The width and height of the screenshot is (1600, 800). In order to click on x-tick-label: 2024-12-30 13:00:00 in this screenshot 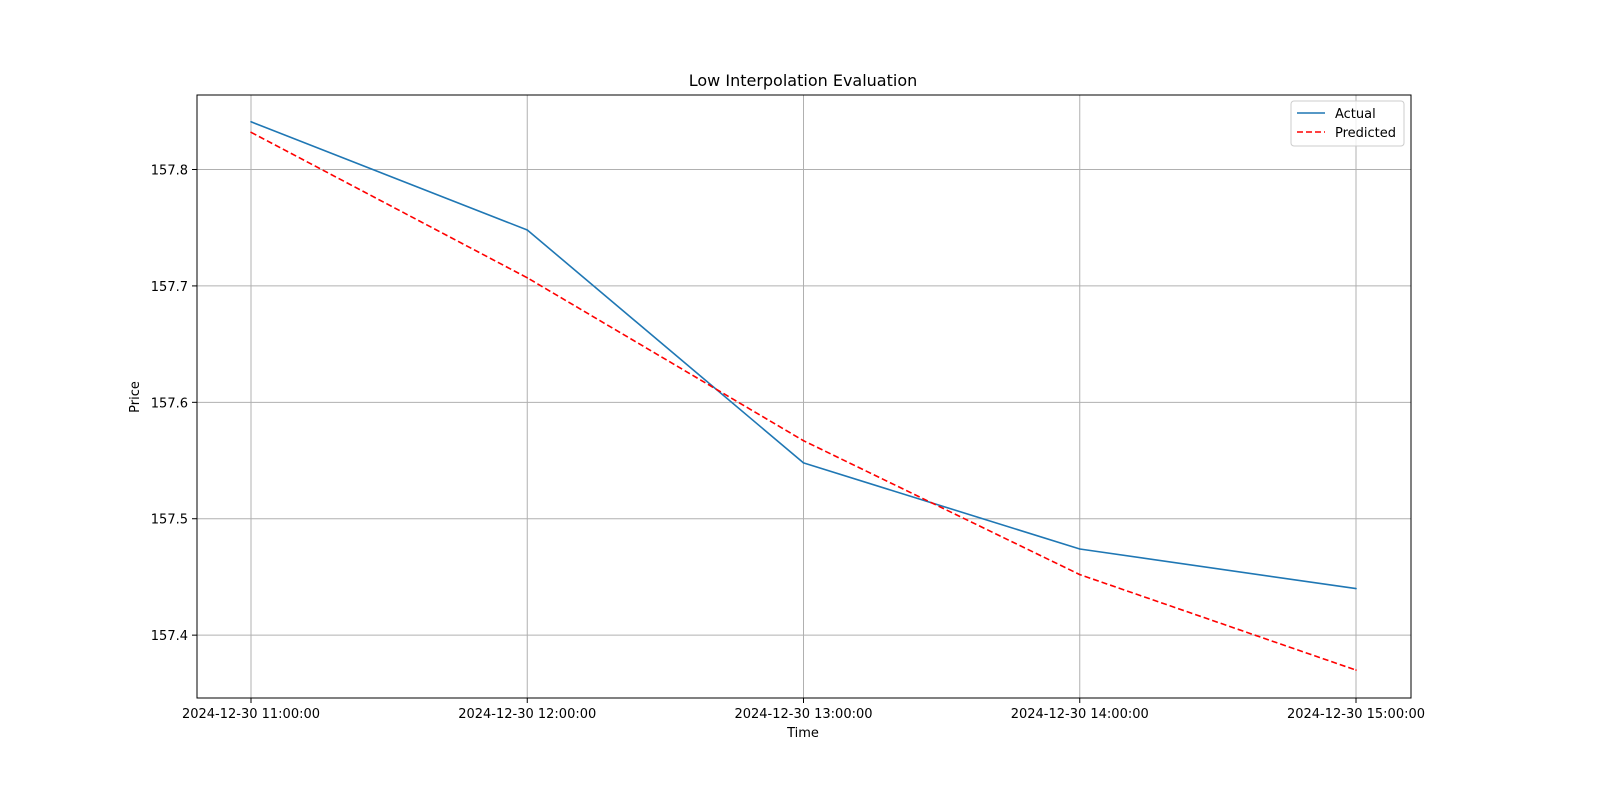, I will do `click(803, 714)`.